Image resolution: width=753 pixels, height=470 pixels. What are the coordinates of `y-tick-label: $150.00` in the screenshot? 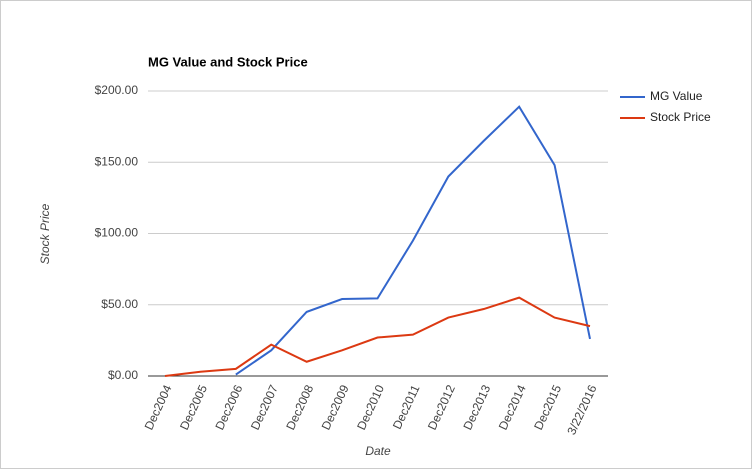 It's located at (117, 161).